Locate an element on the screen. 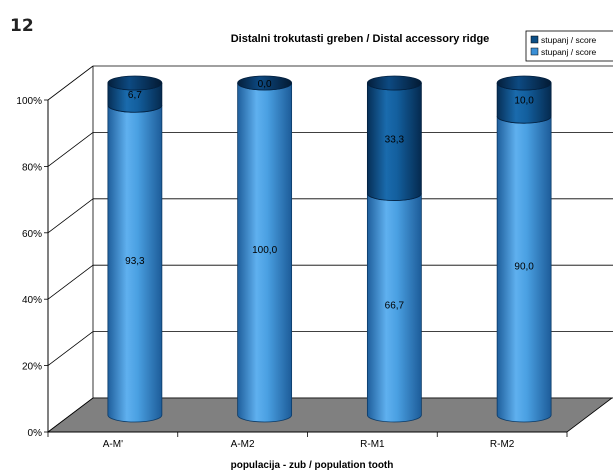  x-tick-label: R-M2 is located at coordinates (502, 444).